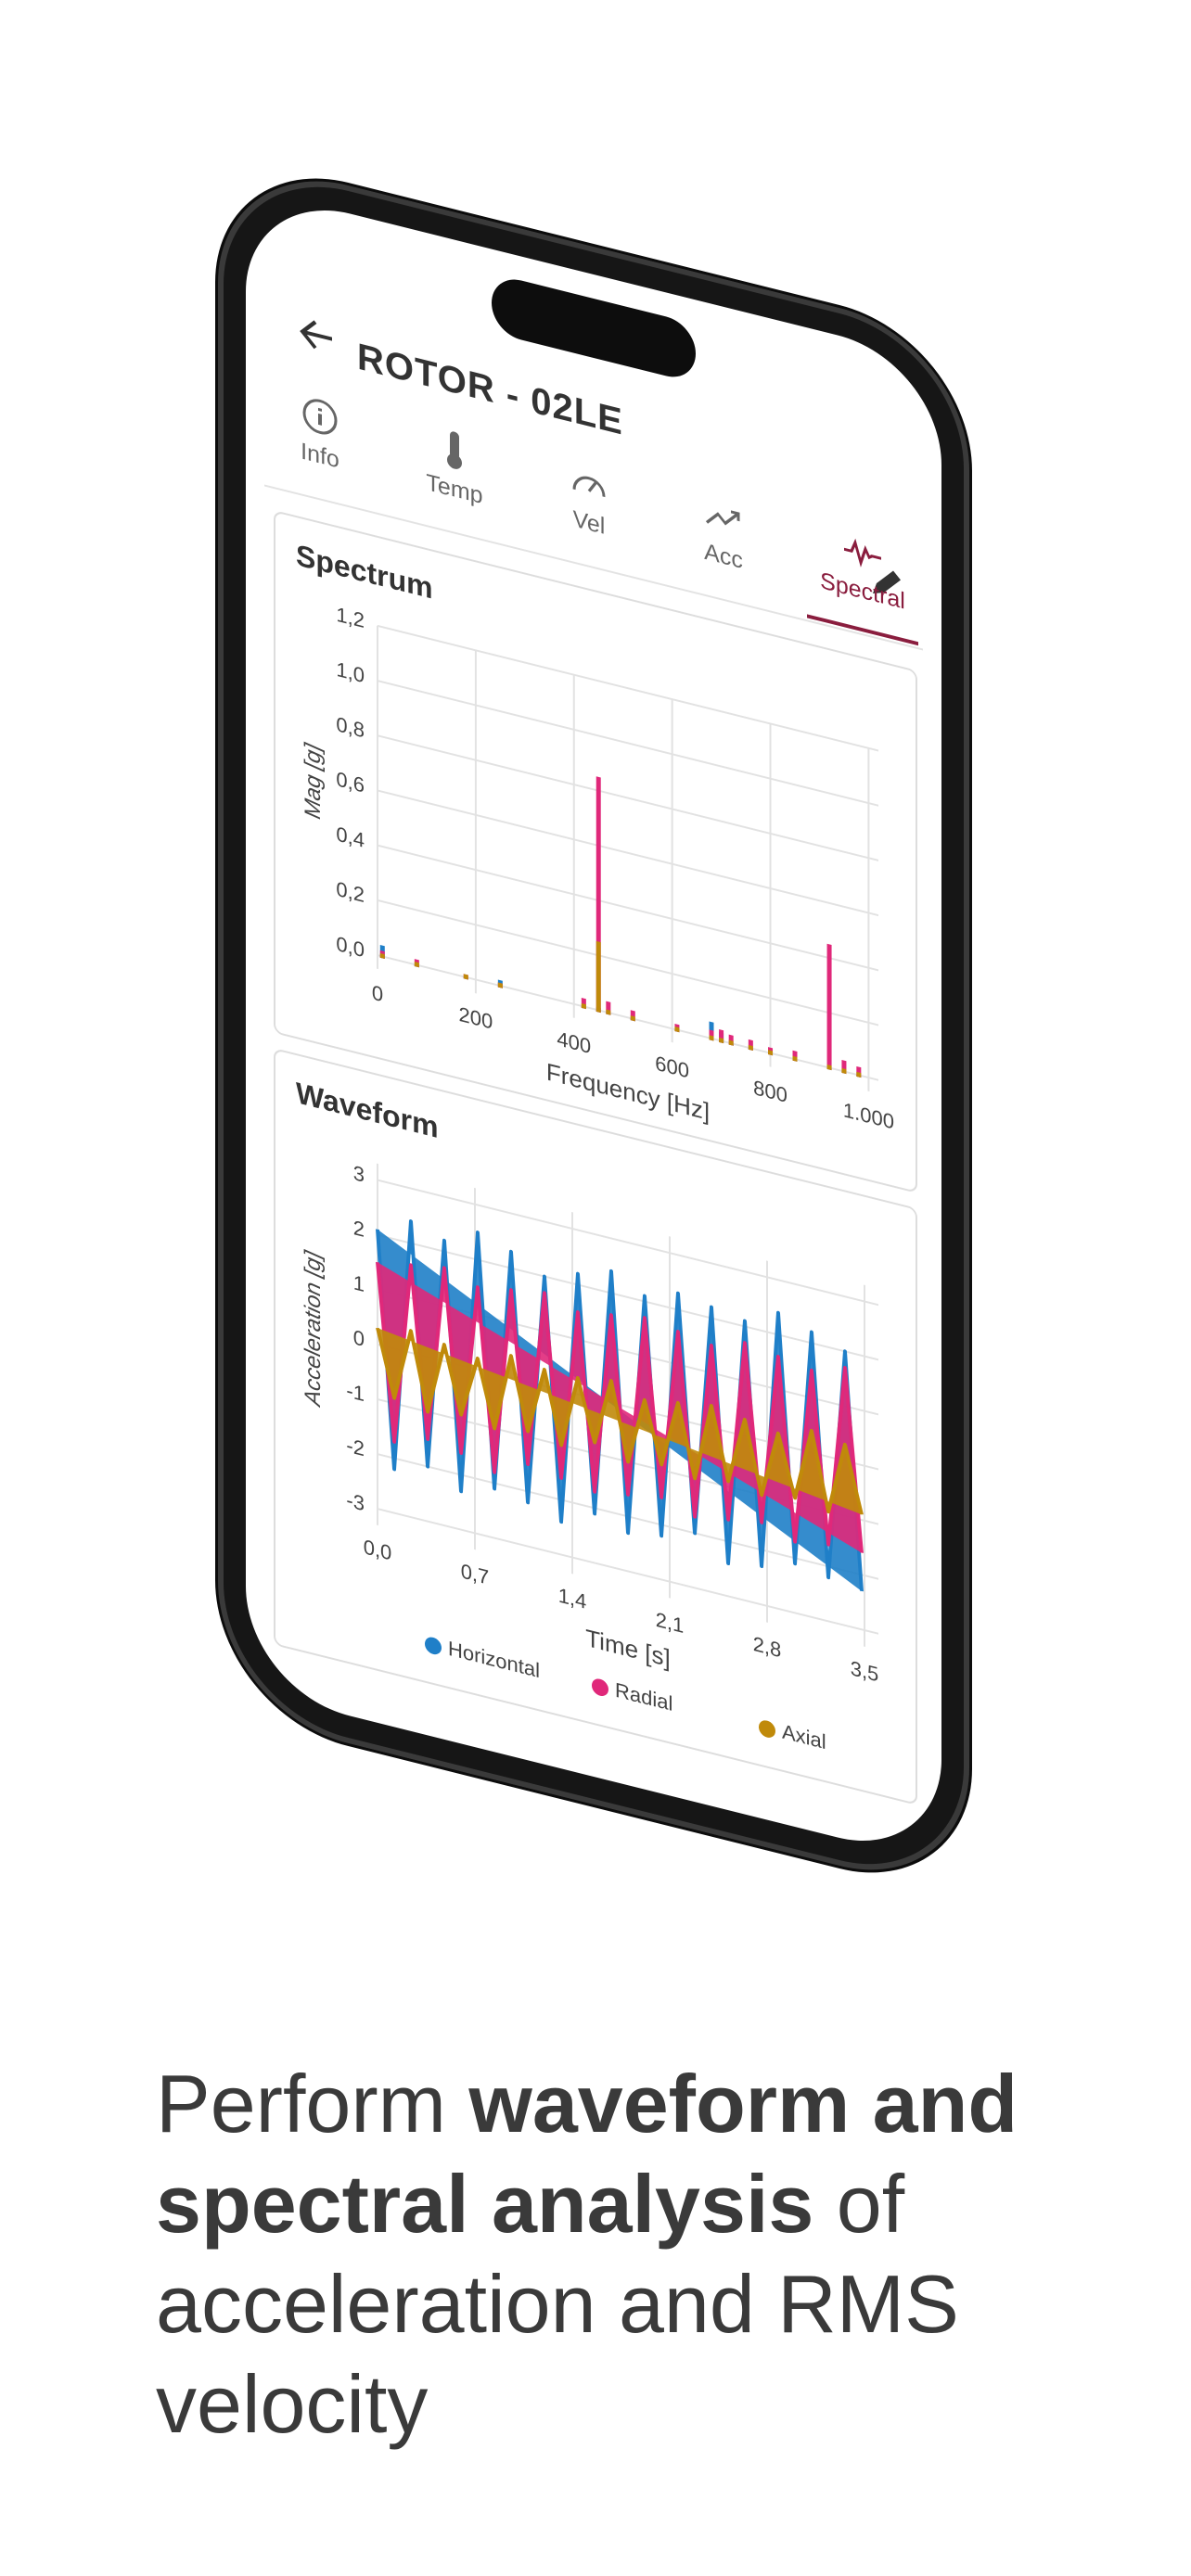 The width and height of the screenshot is (1191, 2576). Describe the element at coordinates (770, 1091) in the screenshot. I see `x-tick-label: 800` at that location.